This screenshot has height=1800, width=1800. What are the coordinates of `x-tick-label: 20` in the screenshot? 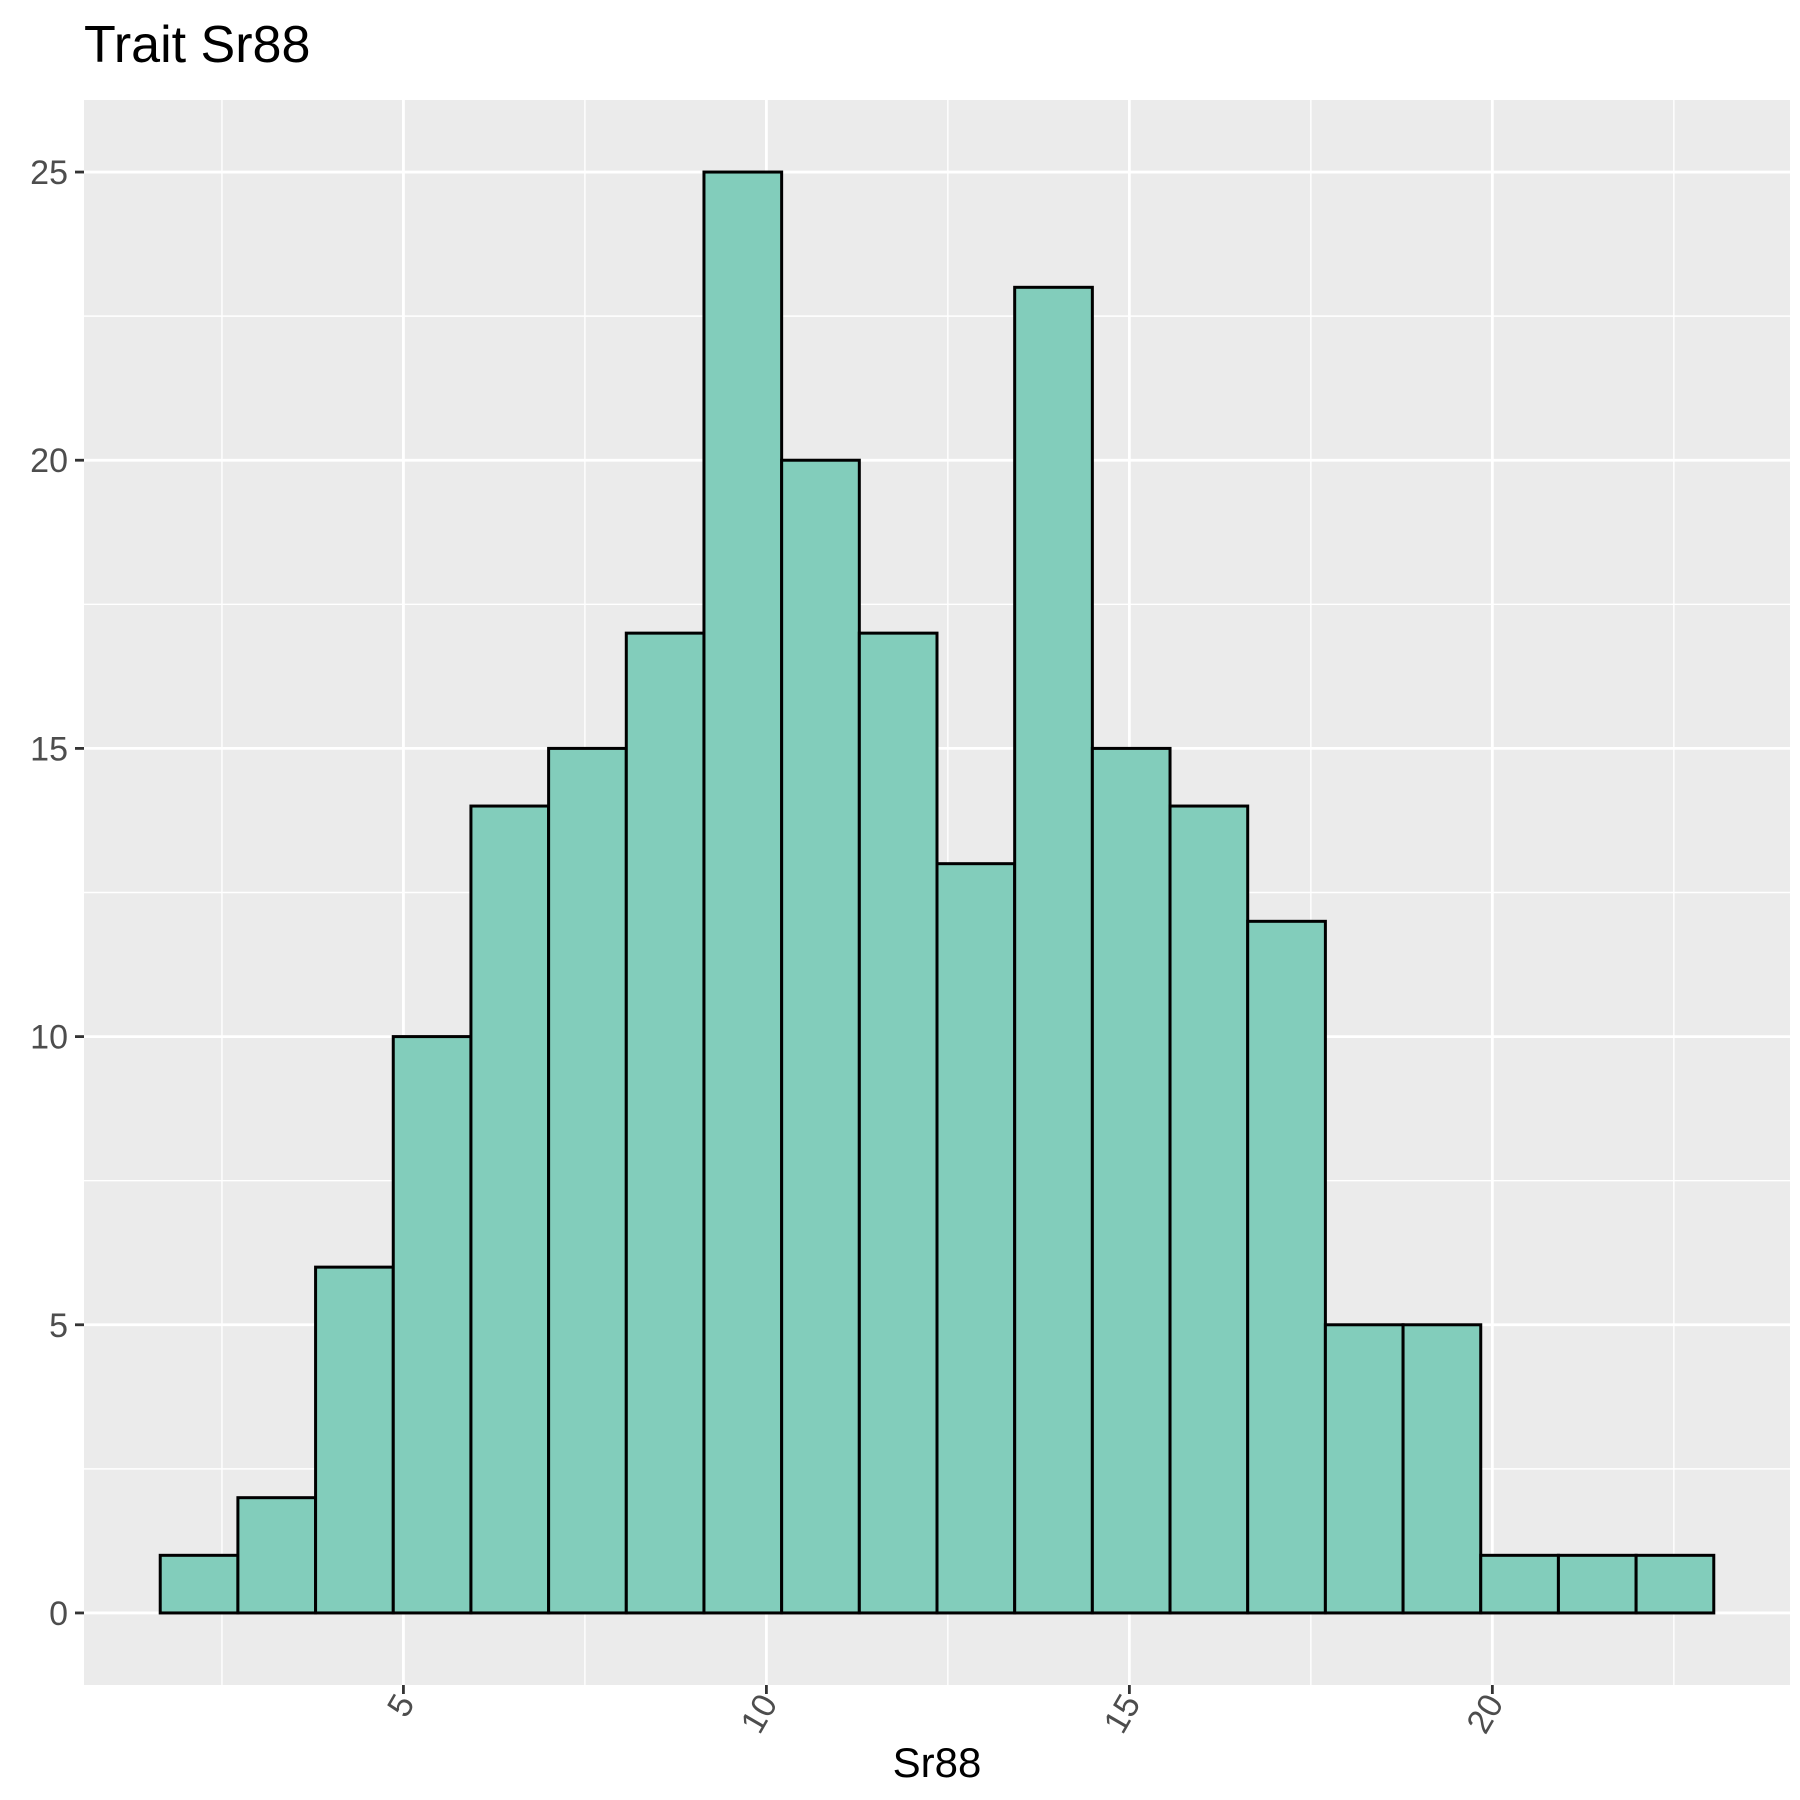 It's located at (1485, 1714).